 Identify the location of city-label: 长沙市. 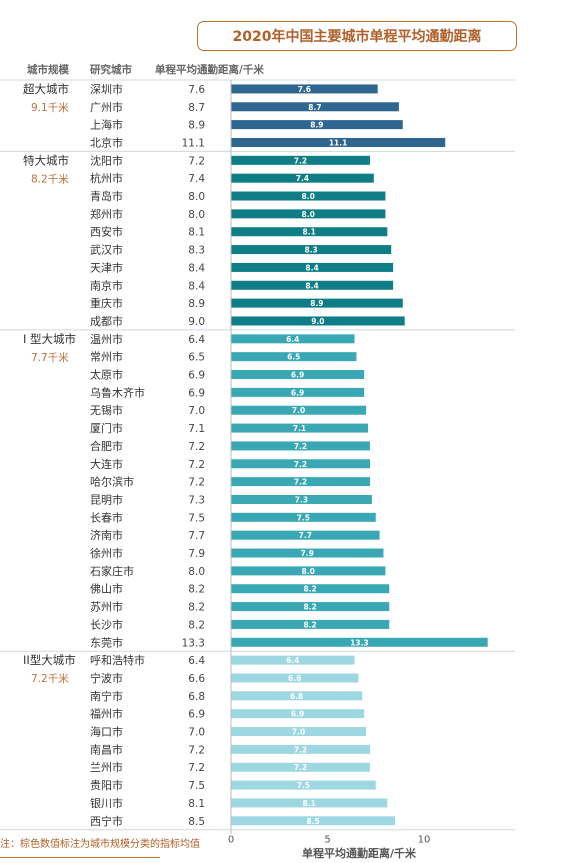
(106, 624).